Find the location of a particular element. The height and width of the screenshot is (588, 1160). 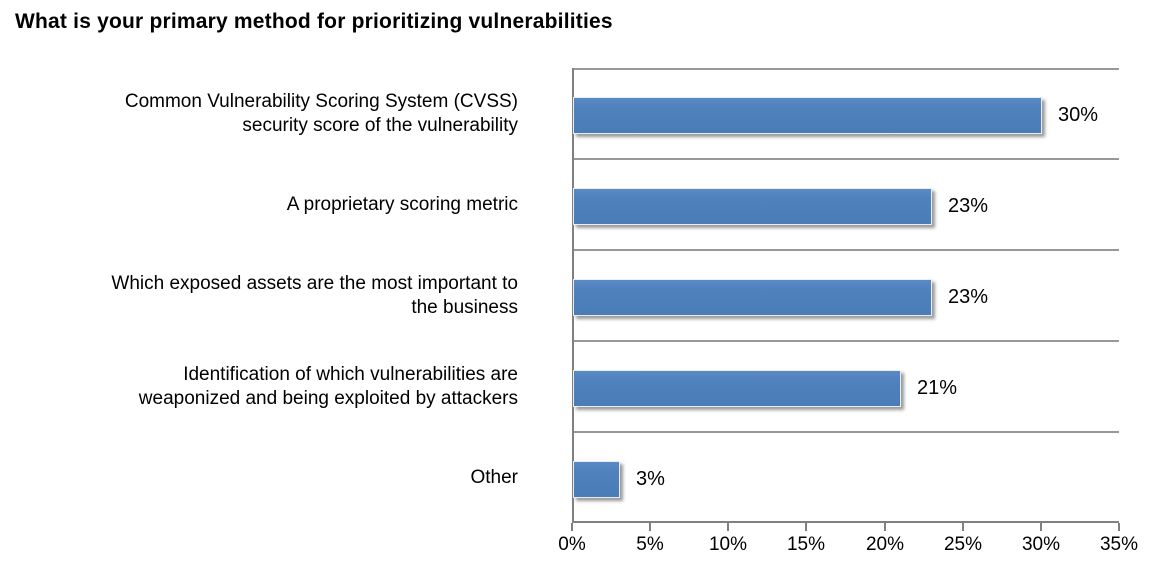

x-tick-label: 35% is located at coordinates (1119, 544).